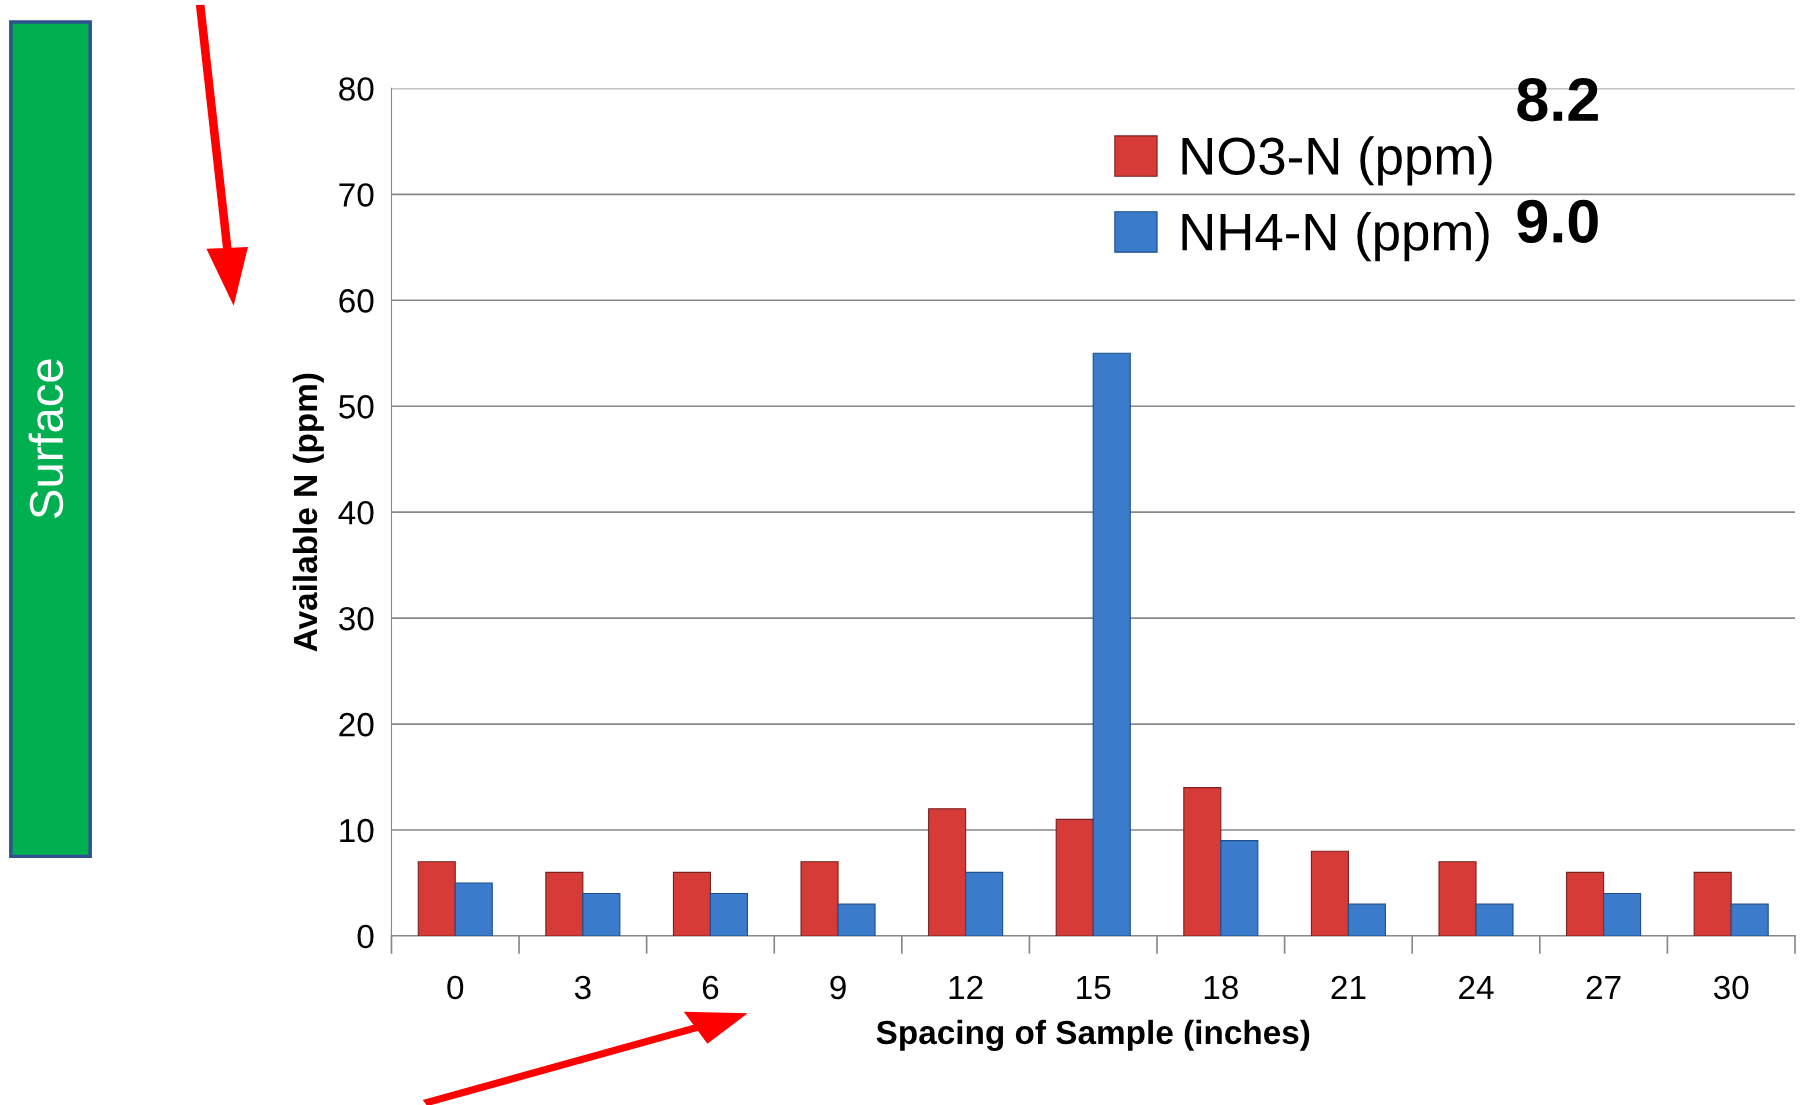  What do you see at coordinates (356, 724) in the screenshot?
I see `y-tick-label: 20` at bounding box center [356, 724].